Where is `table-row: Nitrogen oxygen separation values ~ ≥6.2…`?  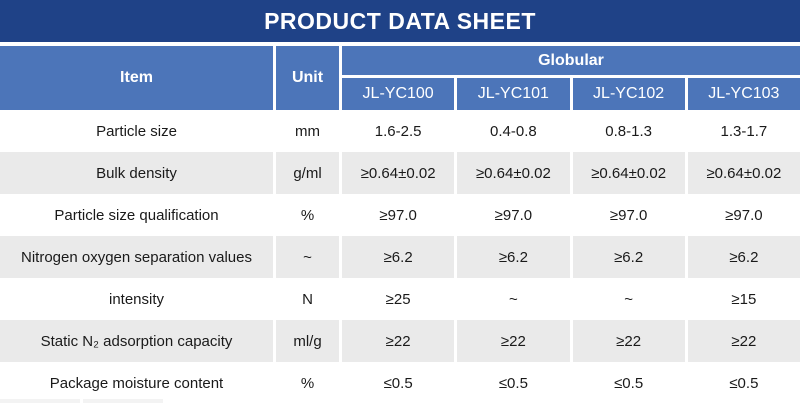
table-row: Nitrogen oxygen separation values ~ ≥6.2… is located at coordinates (400, 257).